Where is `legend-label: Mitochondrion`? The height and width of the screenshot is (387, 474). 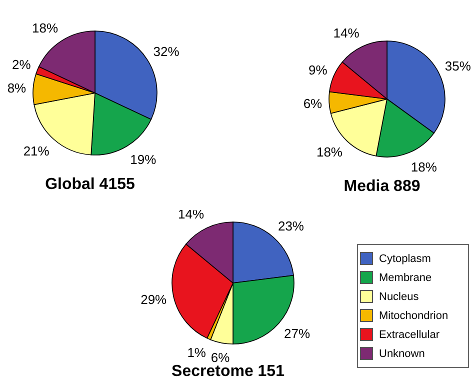
legend-label: Mitochondrion is located at coordinates (413, 316).